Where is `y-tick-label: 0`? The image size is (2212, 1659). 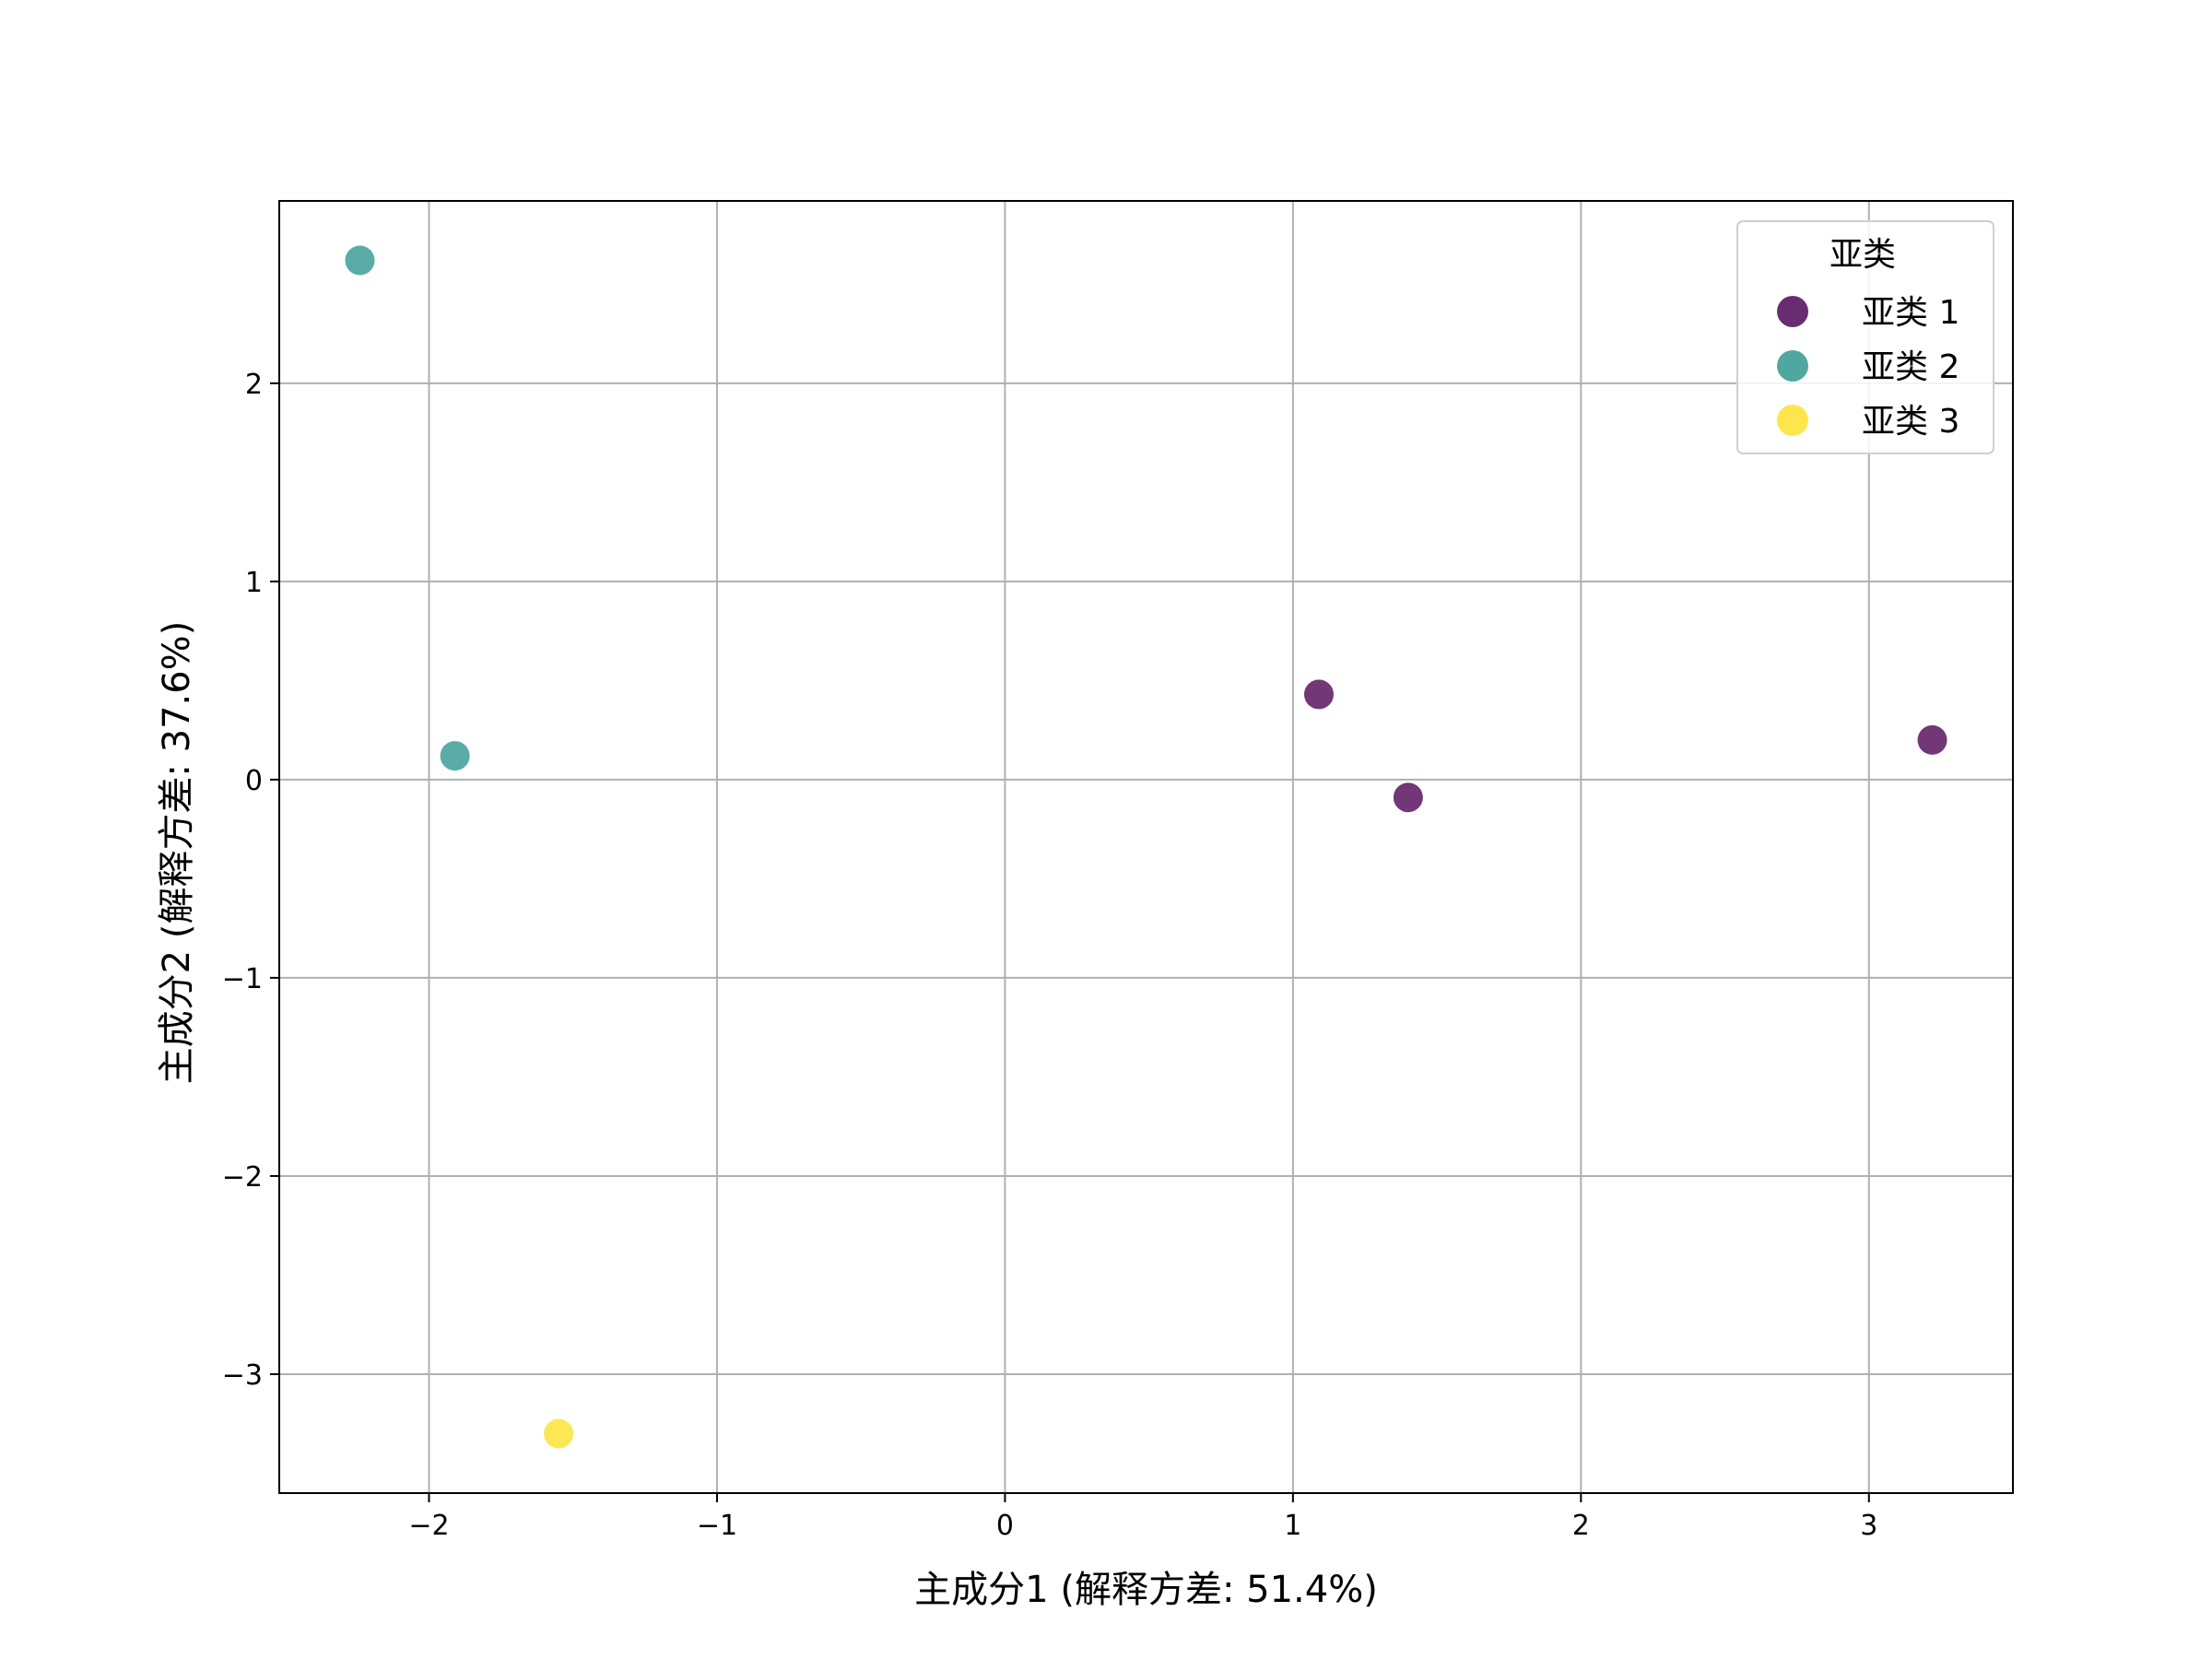
y-tick-label: 0 is located at coordinates (254, 781).